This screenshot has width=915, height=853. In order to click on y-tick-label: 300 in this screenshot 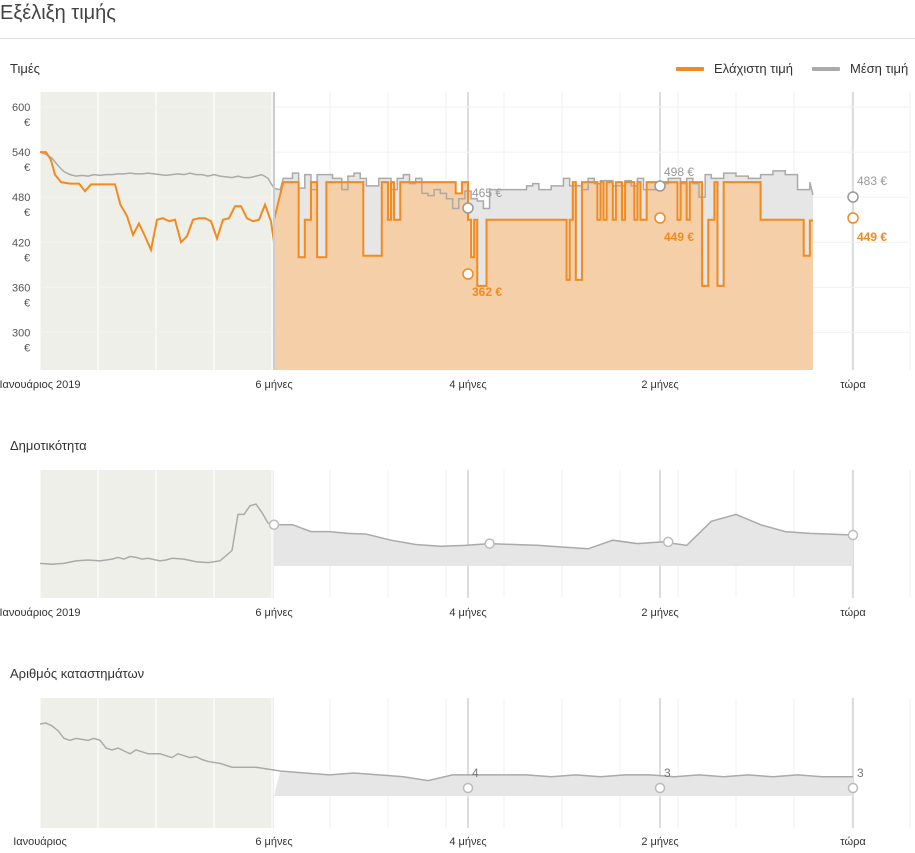, I will do `click(21, 333)`.